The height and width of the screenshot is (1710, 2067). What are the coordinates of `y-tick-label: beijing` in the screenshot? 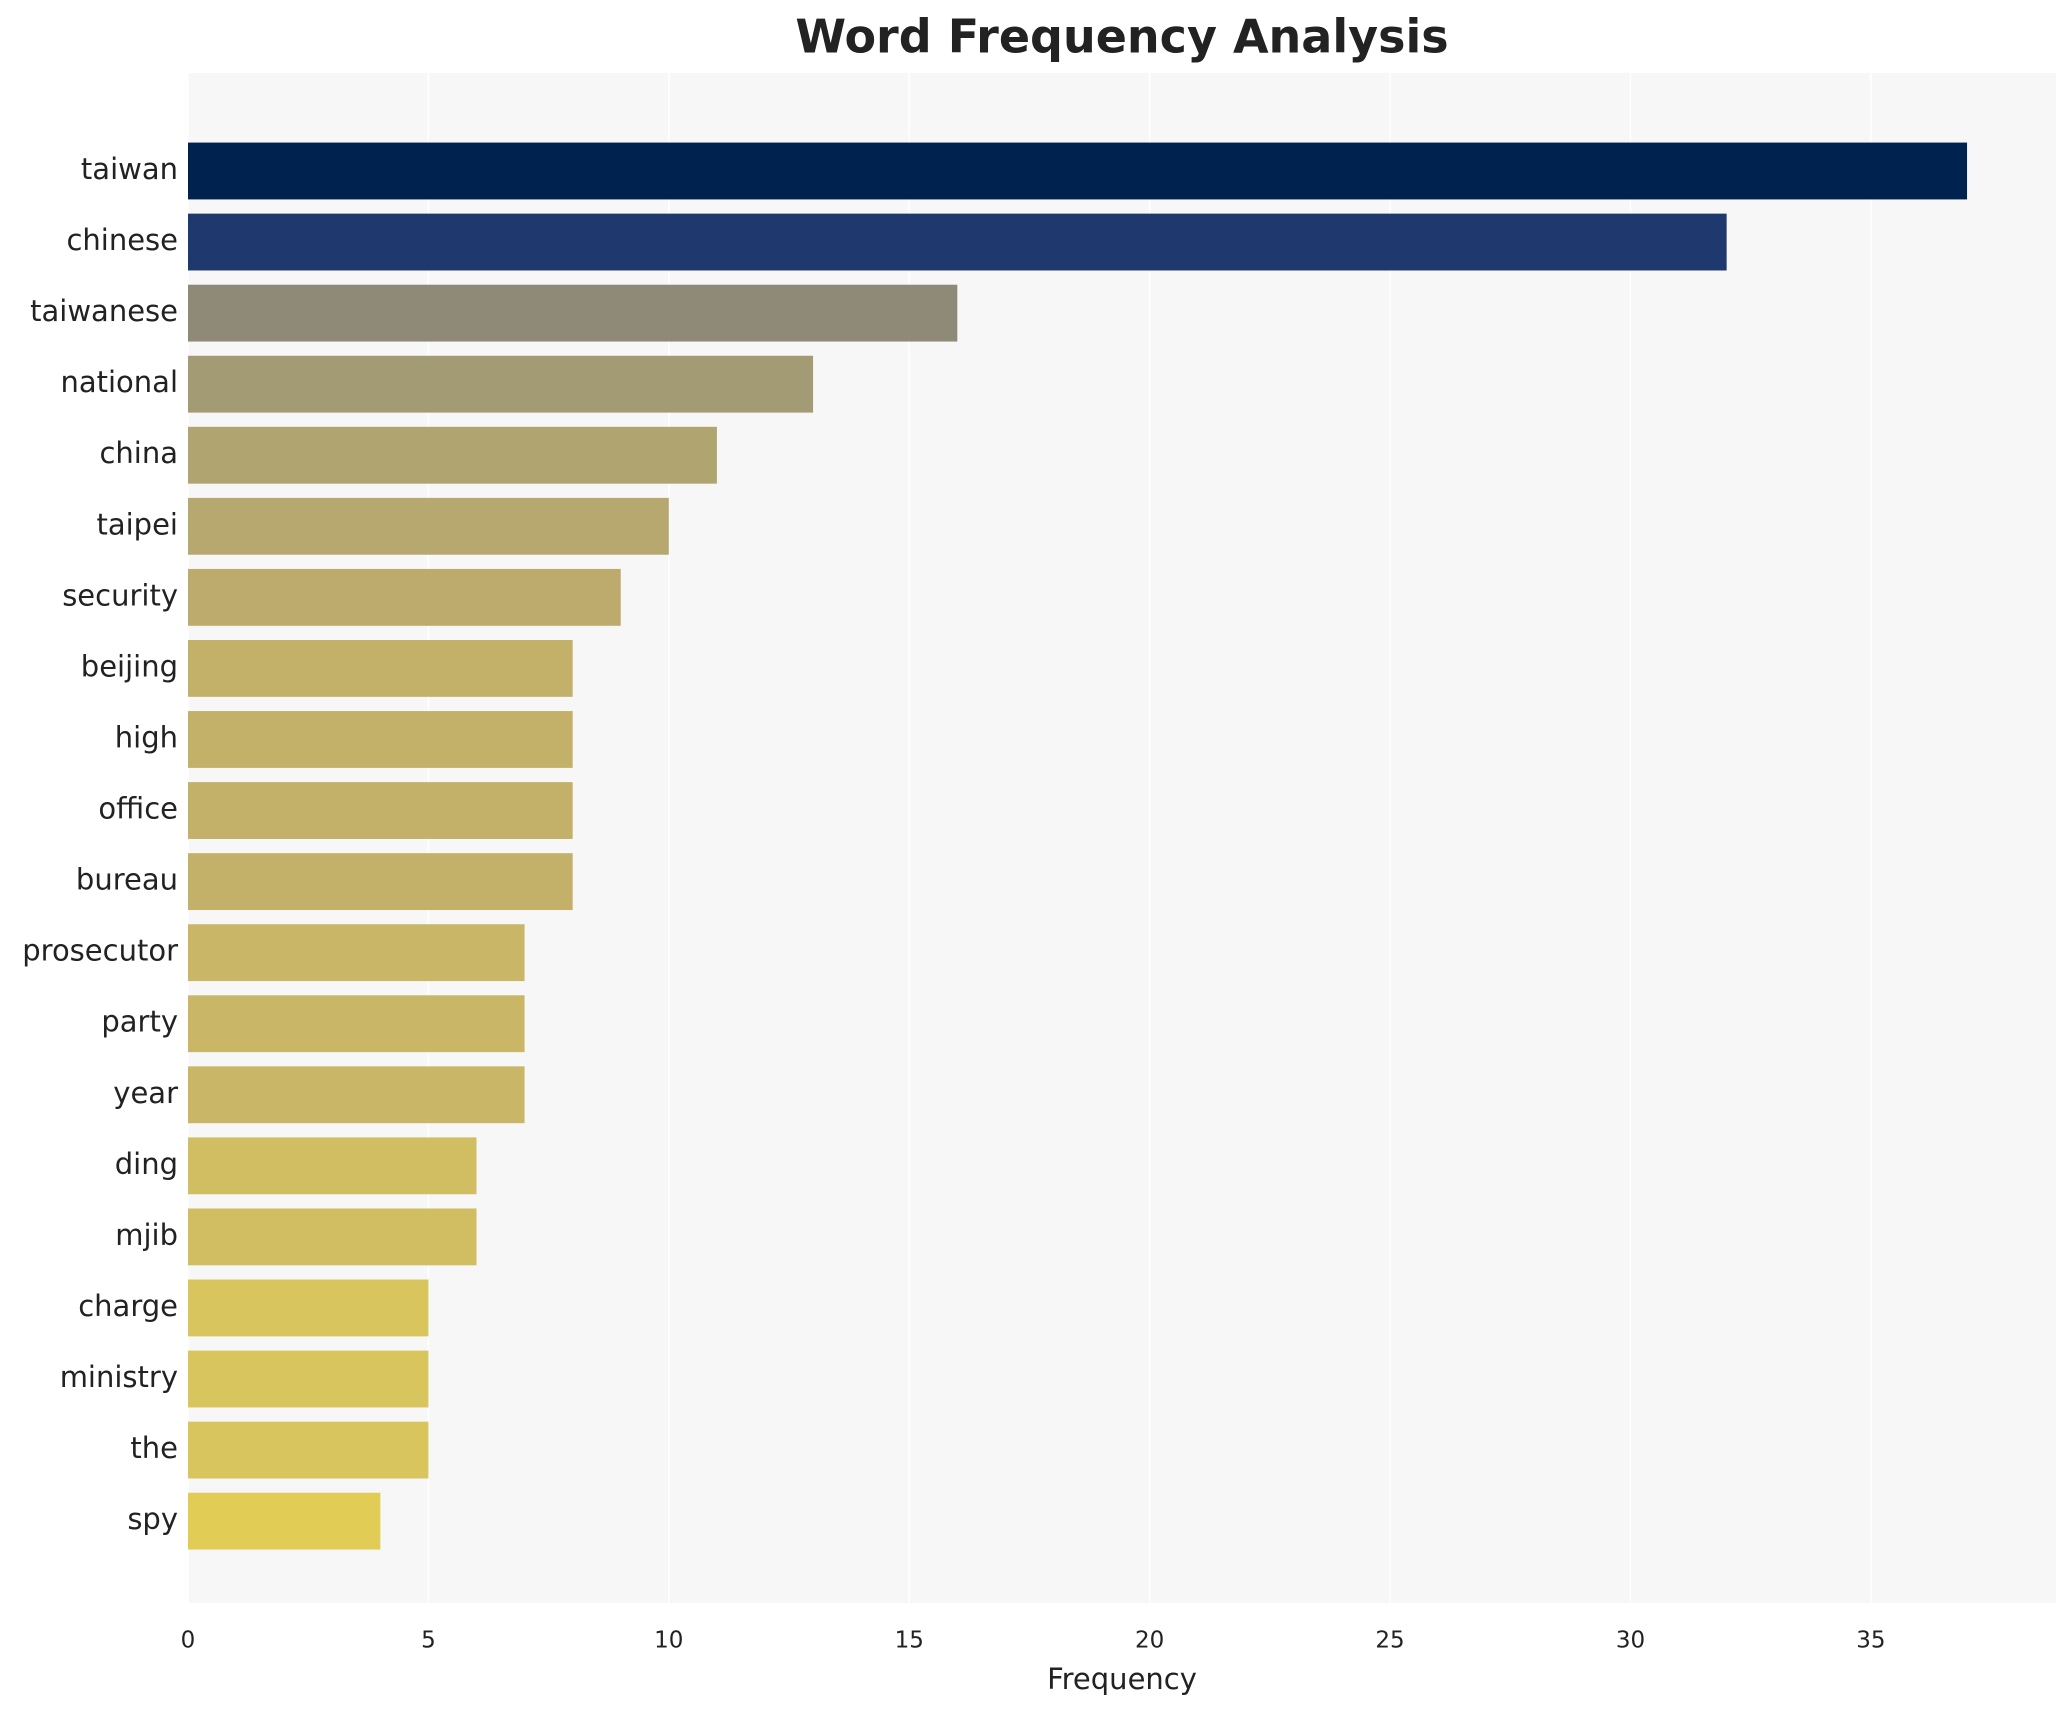 It's located at (129, 666).